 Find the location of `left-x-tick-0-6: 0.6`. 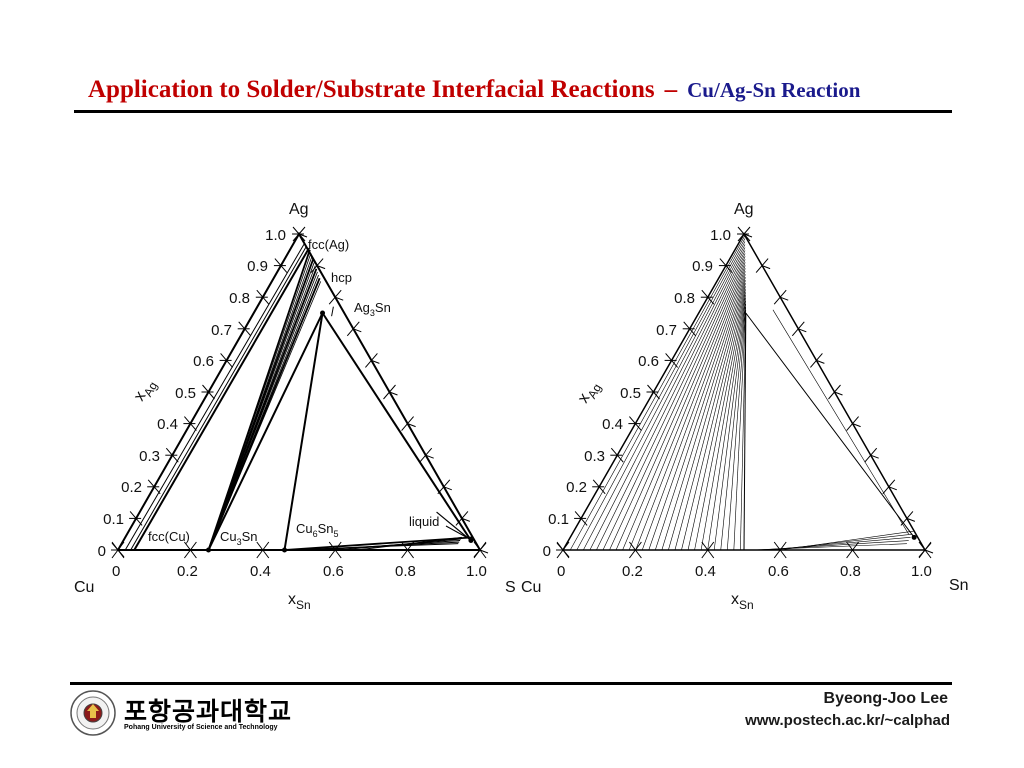

left-x-tick-0-6: 0.6 is located at coordinates (333, 571).